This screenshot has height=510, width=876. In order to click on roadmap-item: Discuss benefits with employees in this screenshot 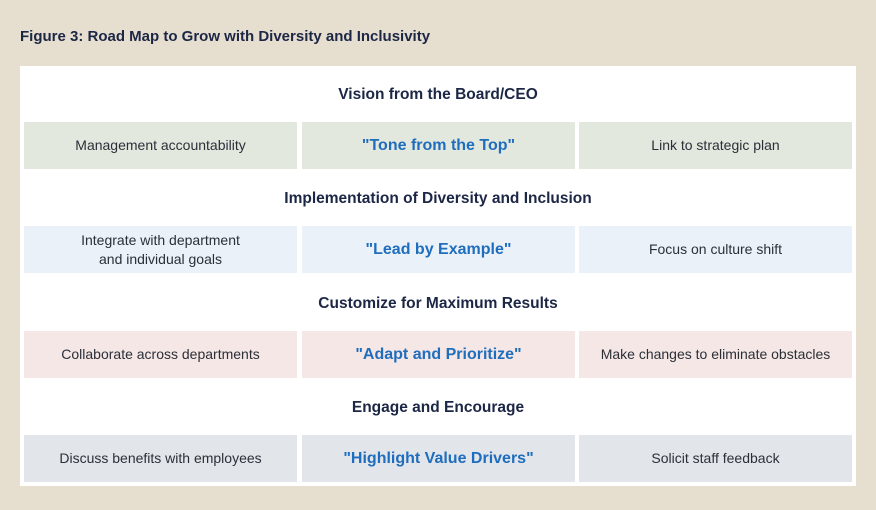, I will do `click(160, 458)`.